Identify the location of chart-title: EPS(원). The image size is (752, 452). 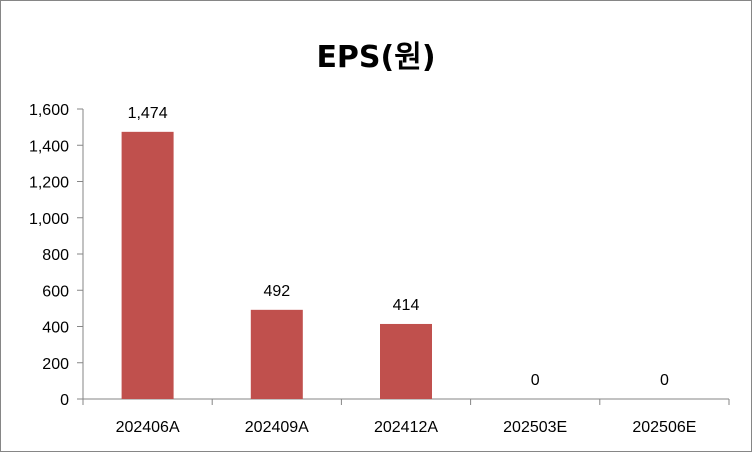
(375, 57).